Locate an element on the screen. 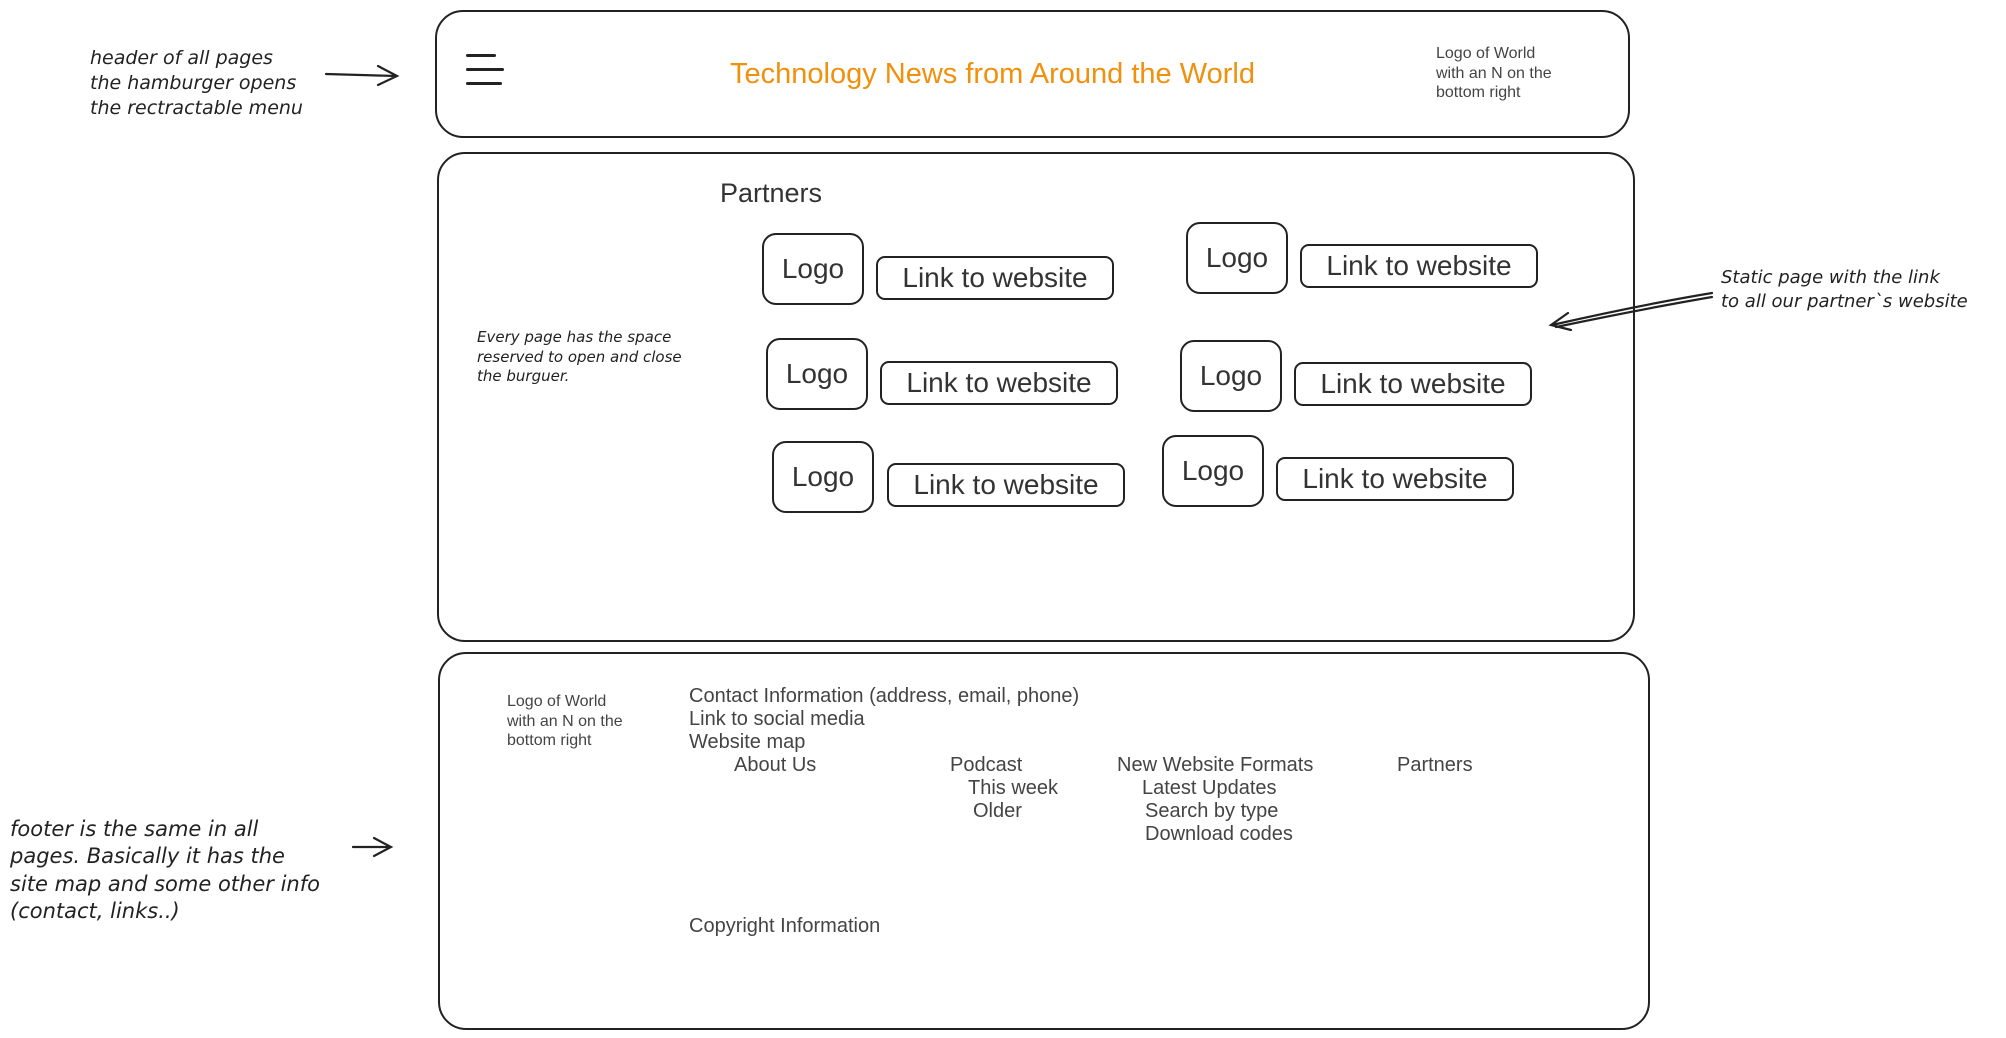 This screenshot has width=2006, height=1038. footer-social-link: Link to social media is located at coordinates (777, 719).